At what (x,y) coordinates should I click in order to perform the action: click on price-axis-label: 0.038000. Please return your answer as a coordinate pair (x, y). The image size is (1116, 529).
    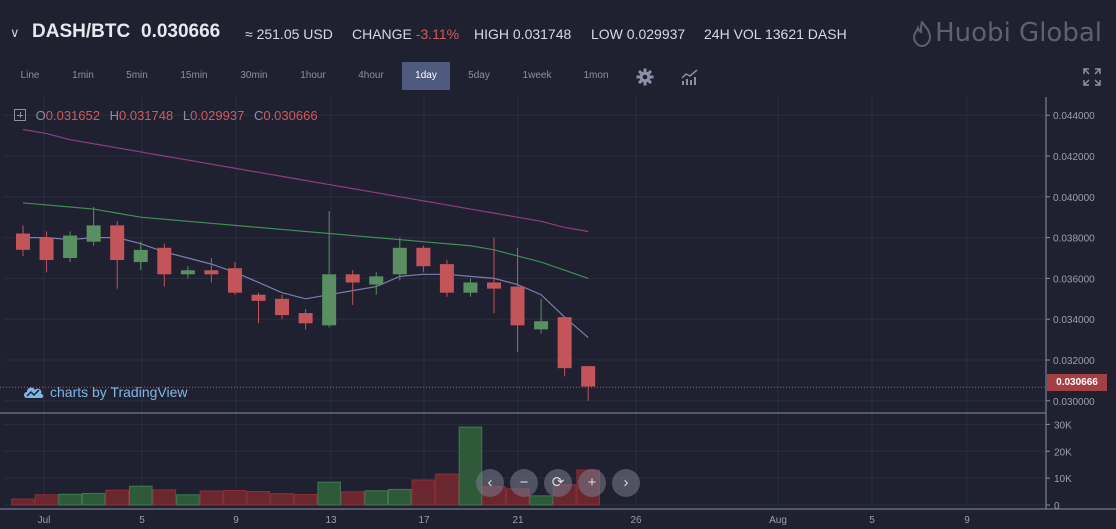
    Looking at the image, I should click on (1074, 239).